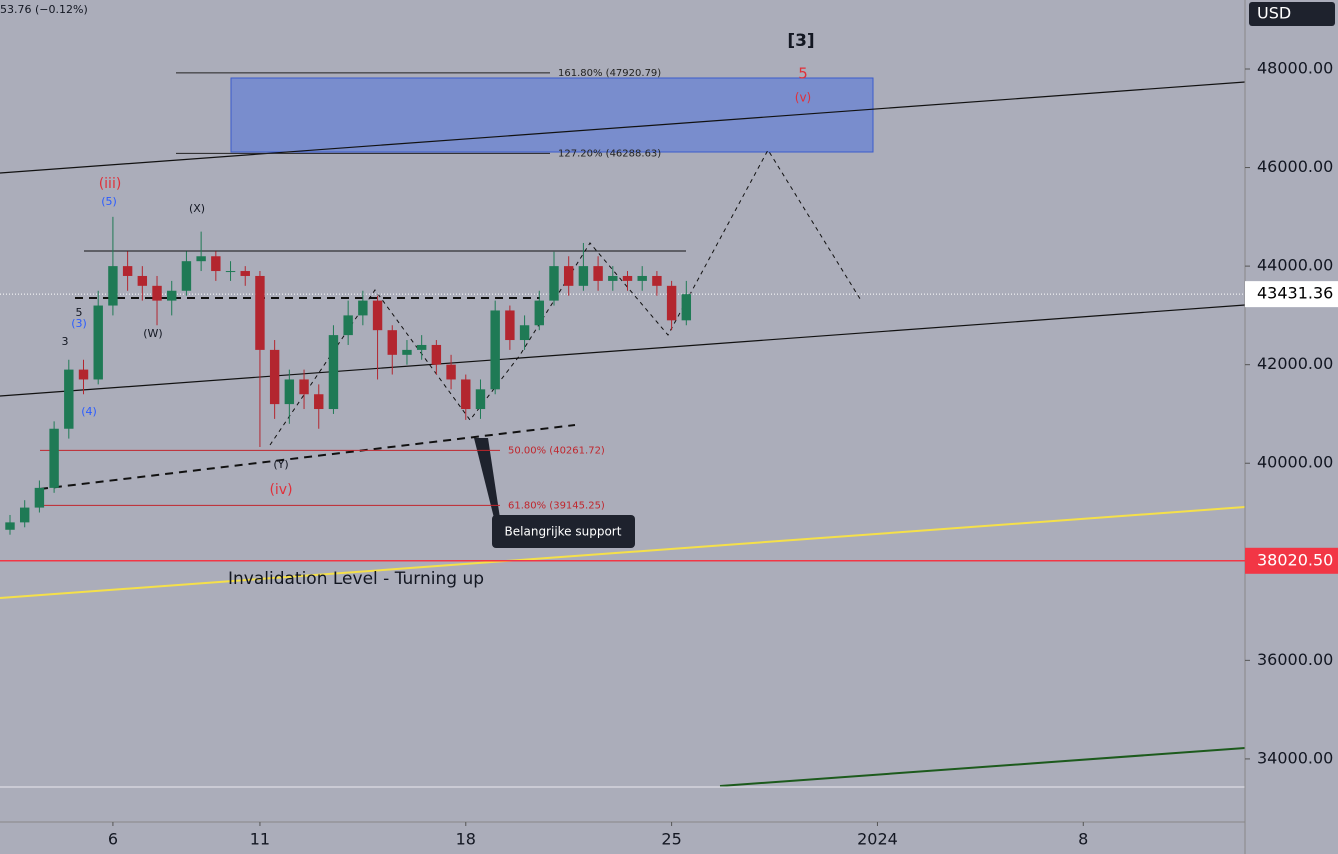  What do you see at coordinates (110, 184) in the screenshot?
I see `wave-label: (iii)` at bounding box center [110, 184].